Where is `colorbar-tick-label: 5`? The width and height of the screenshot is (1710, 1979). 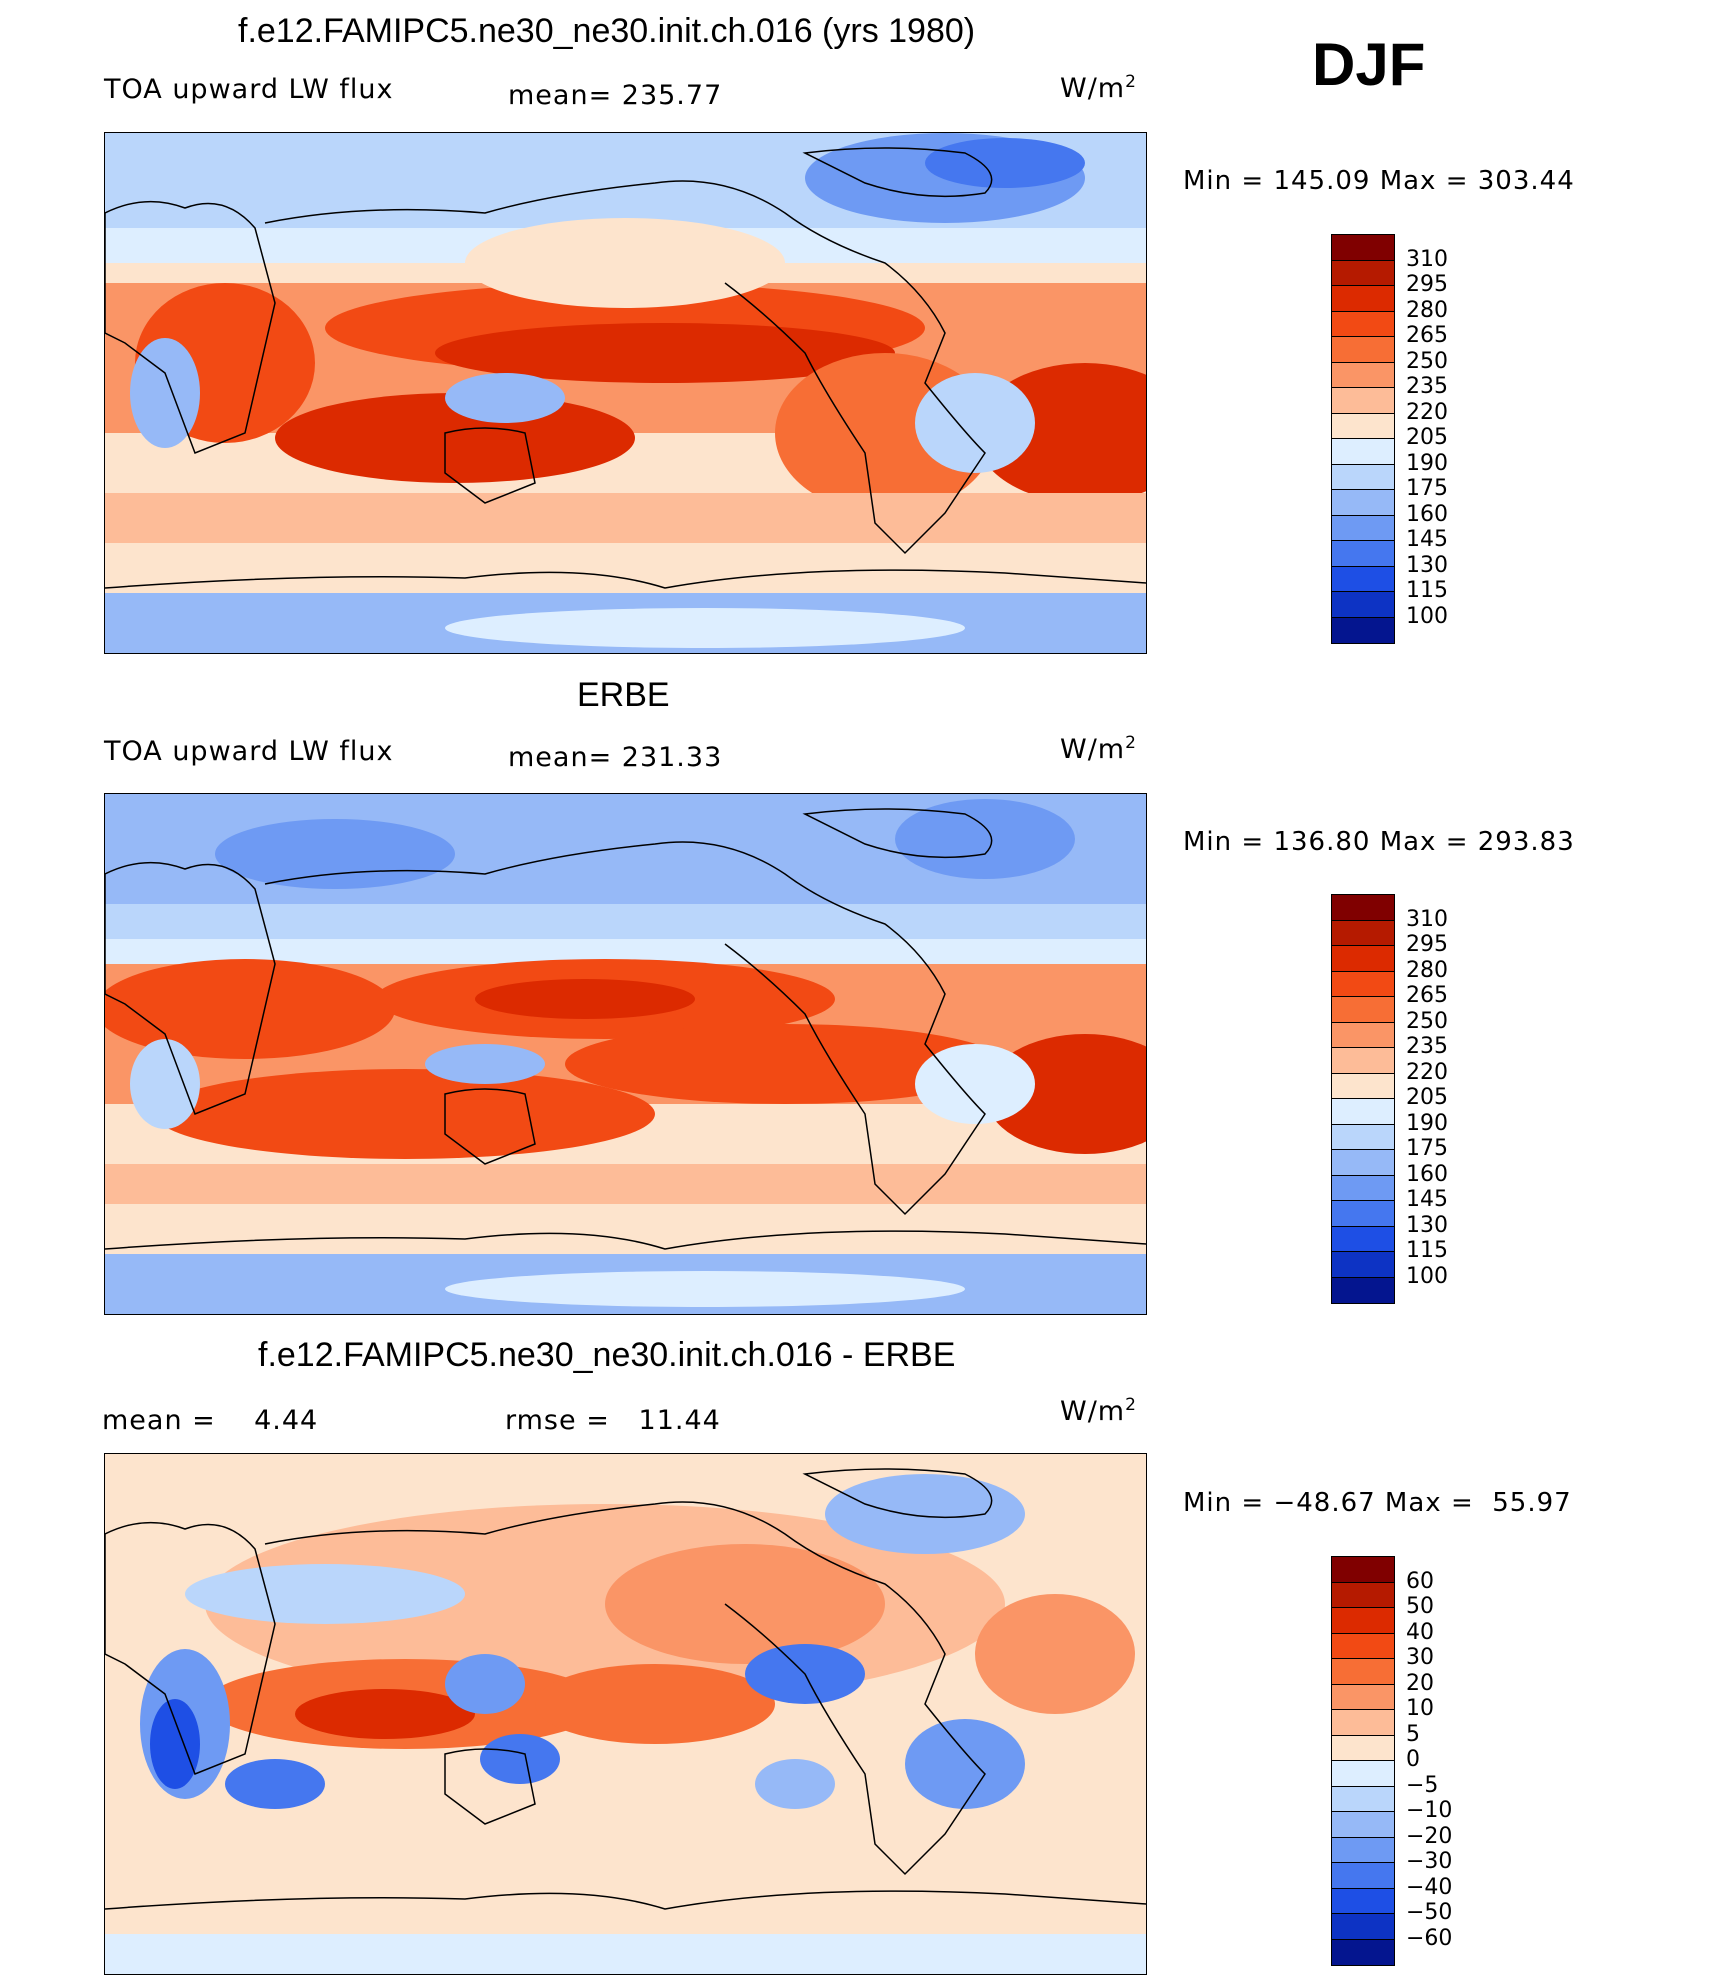
colorbar-tick-label: 5 is located at coordinates (1413, 1734).